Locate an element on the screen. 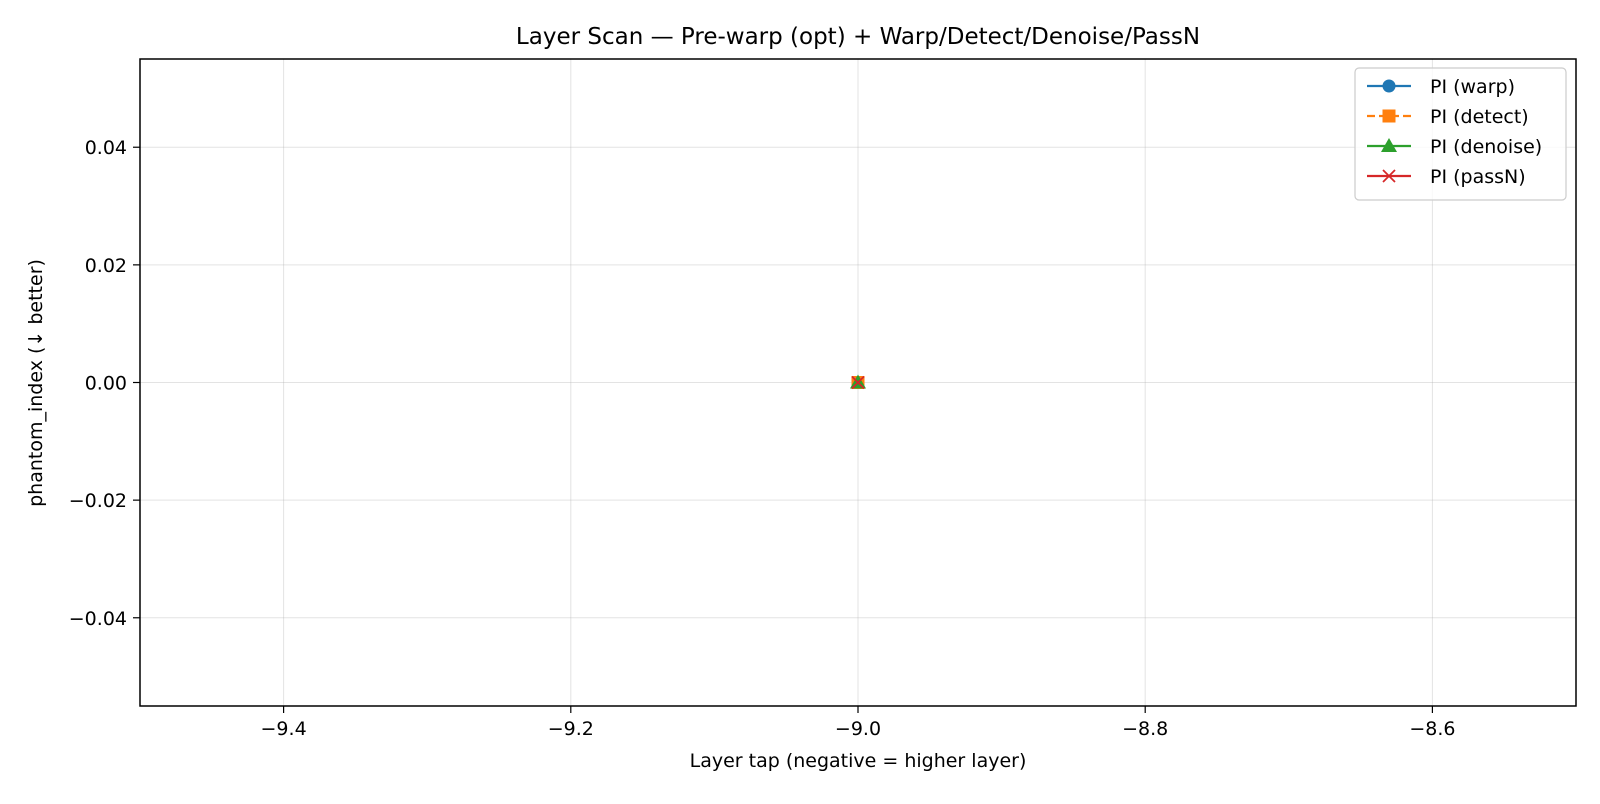 The width and height of the screenshot is (1600, 804). data-layer is located at coordinates (858, 382).